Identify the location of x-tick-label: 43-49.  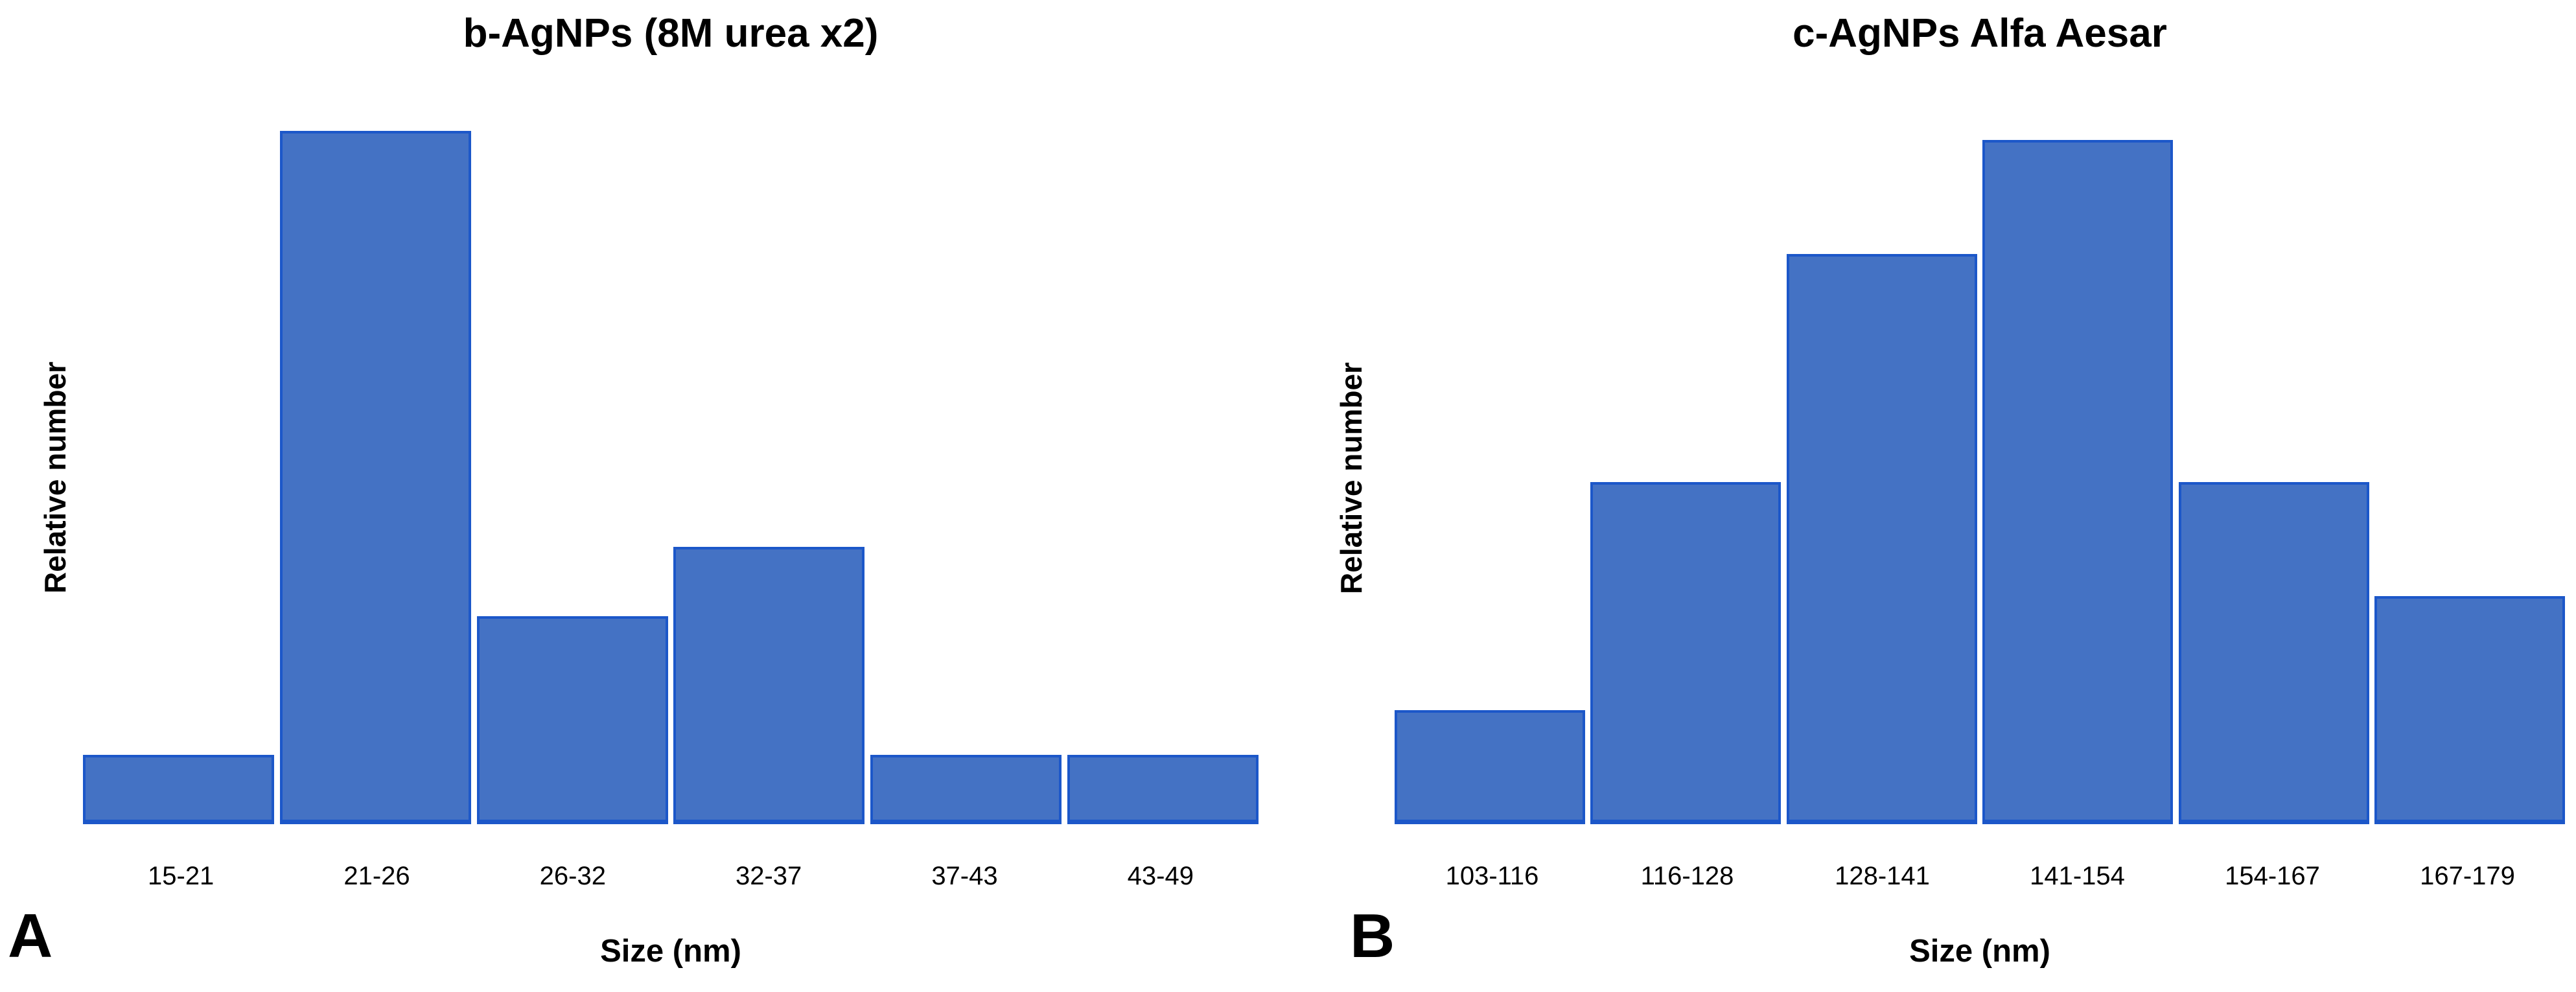
(1161, 876).